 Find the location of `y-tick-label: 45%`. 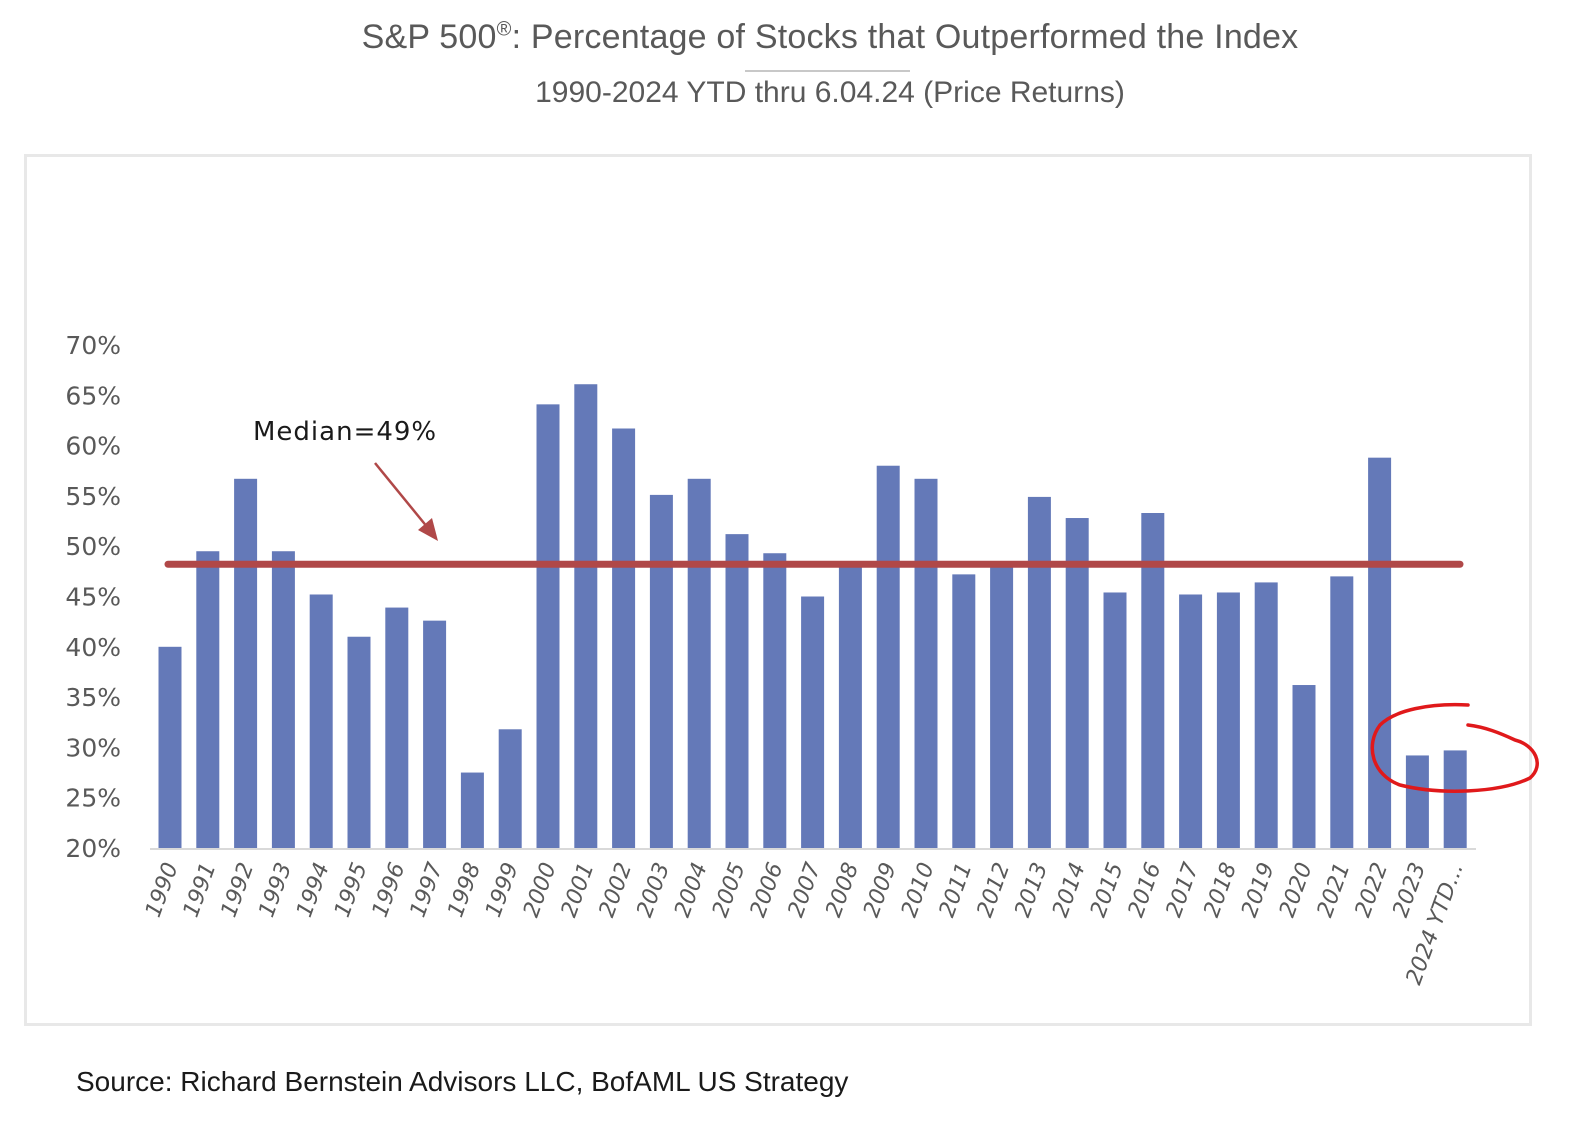

y-tick-label: 45% is located at coordinates (93, 597).